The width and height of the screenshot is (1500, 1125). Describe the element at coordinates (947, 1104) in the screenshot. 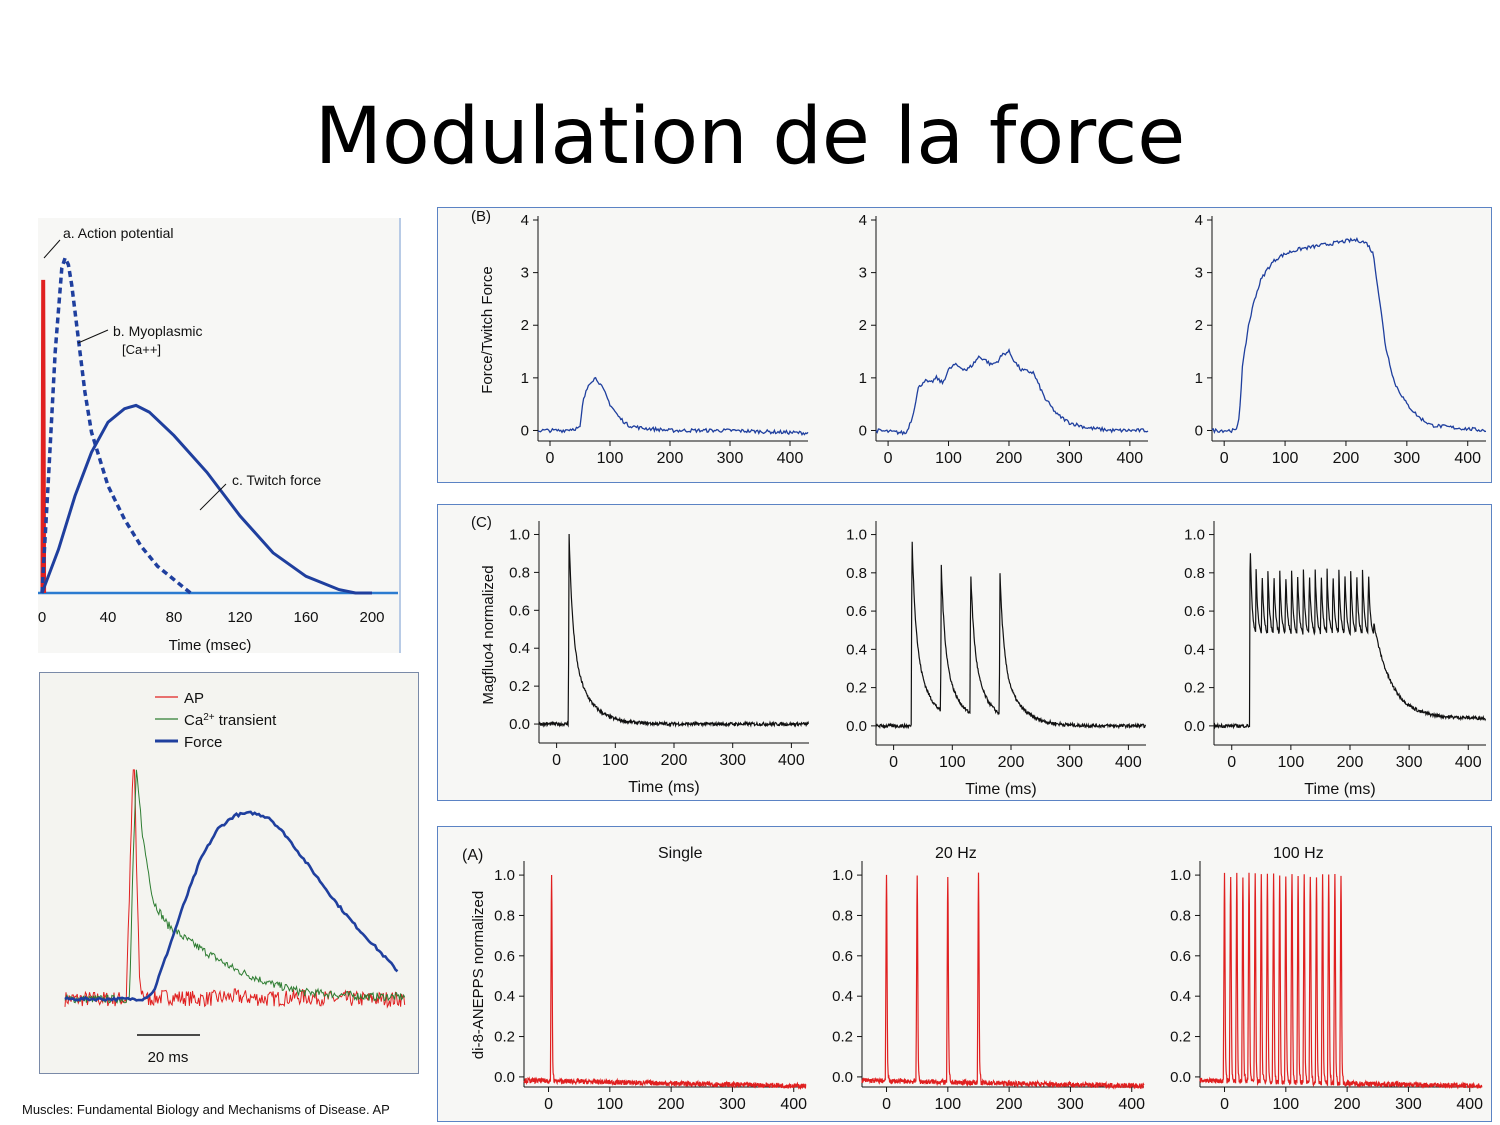

I see `voltage-1-x-tick-label: 100` at that location.